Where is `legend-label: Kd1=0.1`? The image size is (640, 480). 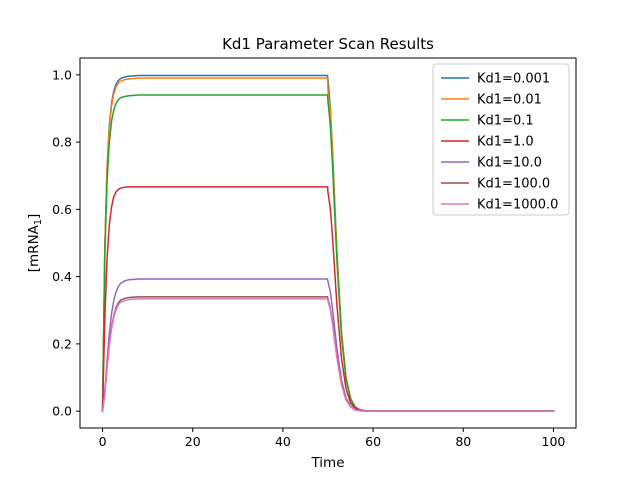 legend-label: Kd1=0.1 is located at coordinates (505, 121).